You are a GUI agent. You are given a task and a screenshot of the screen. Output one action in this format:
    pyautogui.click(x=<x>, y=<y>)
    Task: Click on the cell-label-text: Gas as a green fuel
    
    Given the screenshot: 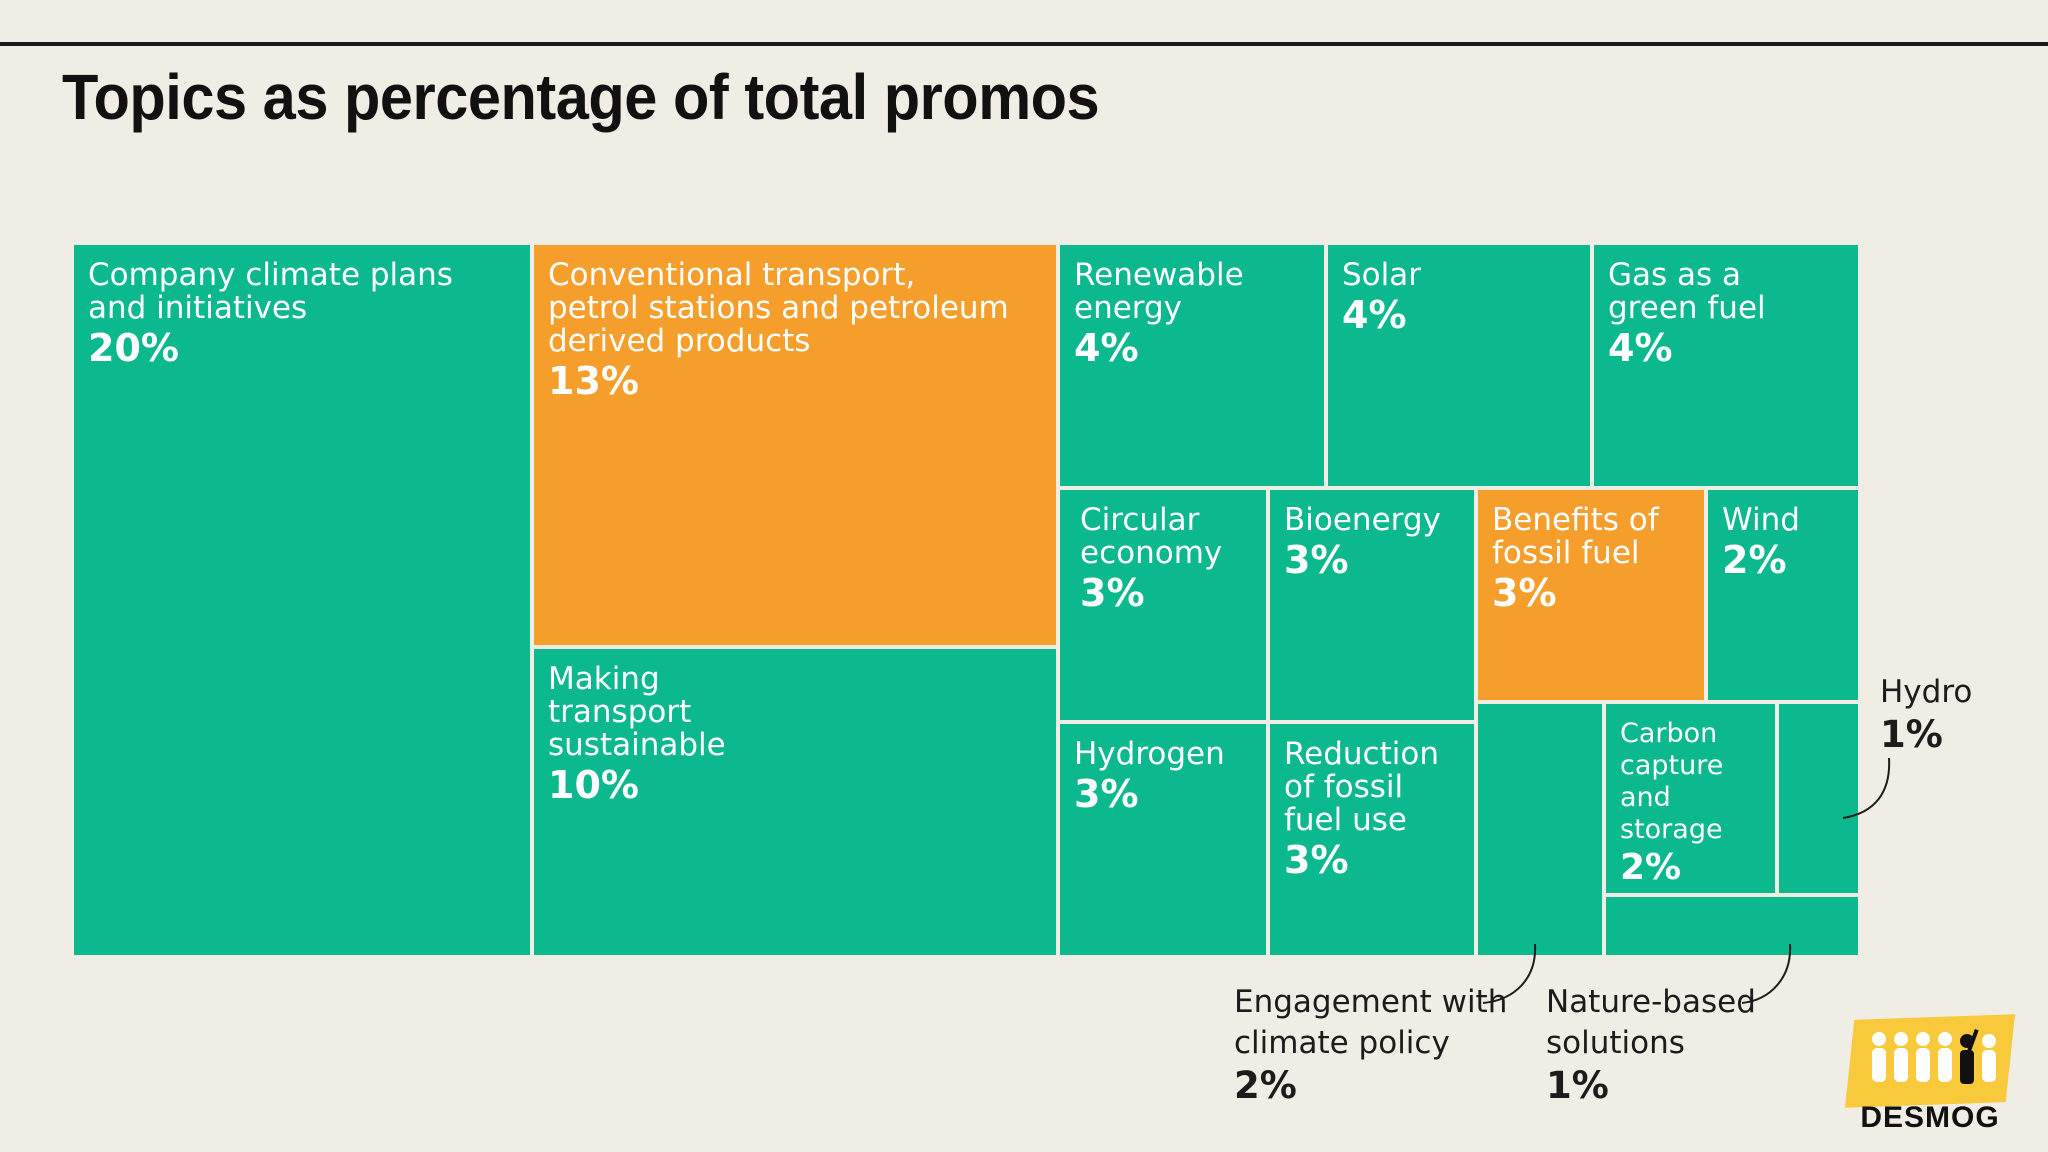 What is the action you would take?
    pyautogui.click(x=1687, y=291)
    